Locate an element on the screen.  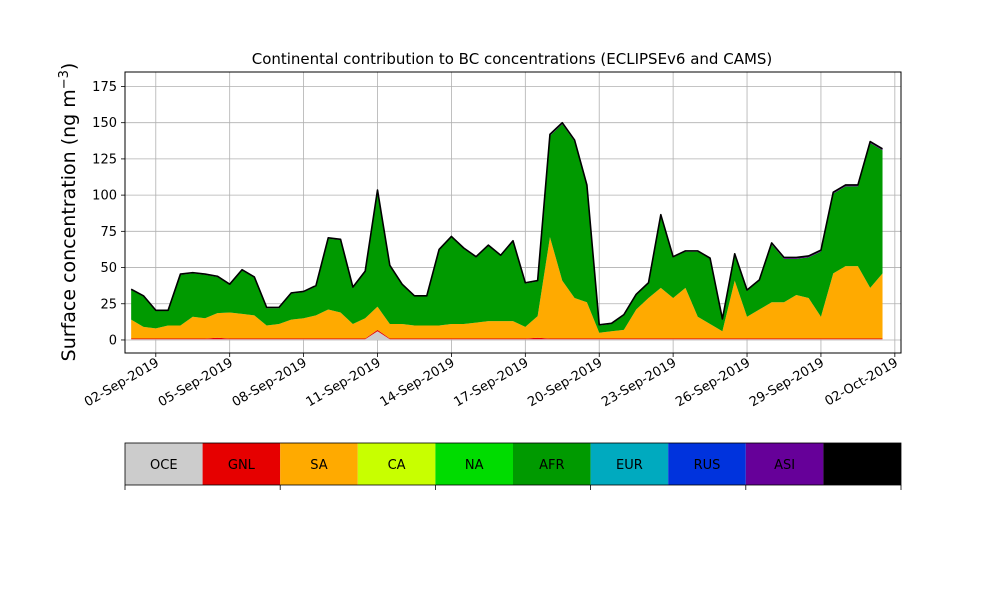
legend-label-gnl: GNL is located at coordinates (242, 465).